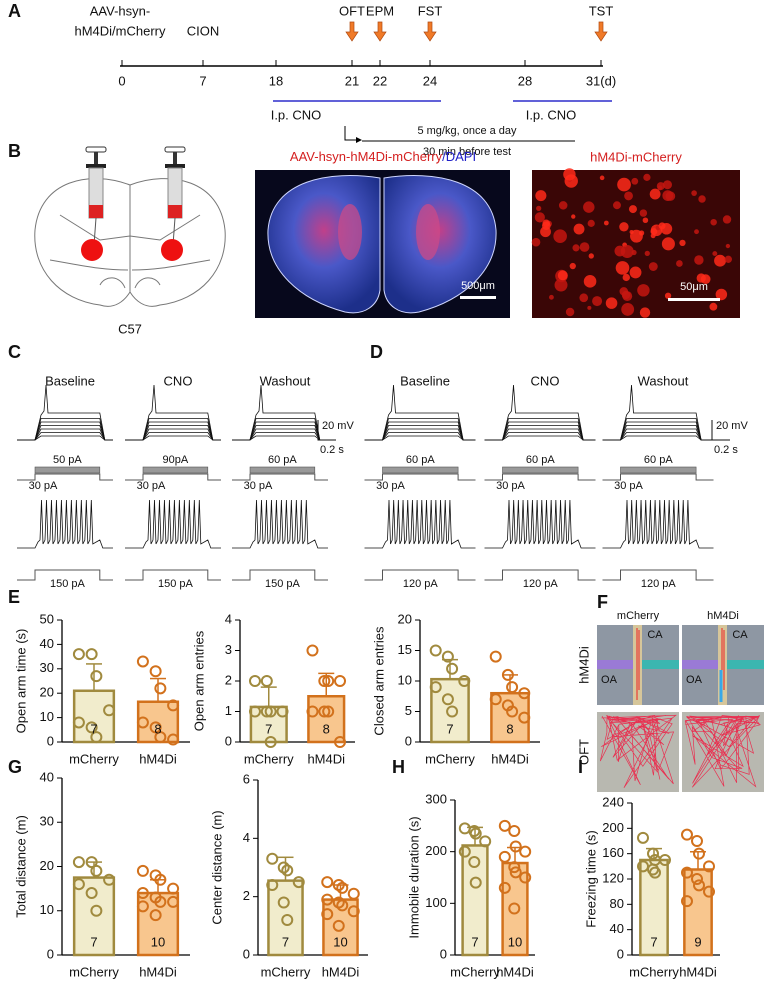 The height and width of the screenshot is (1002, 772). Describe the element at coordinates (14, 151) in the screenshot. I see `panel-letter: B` at that location.